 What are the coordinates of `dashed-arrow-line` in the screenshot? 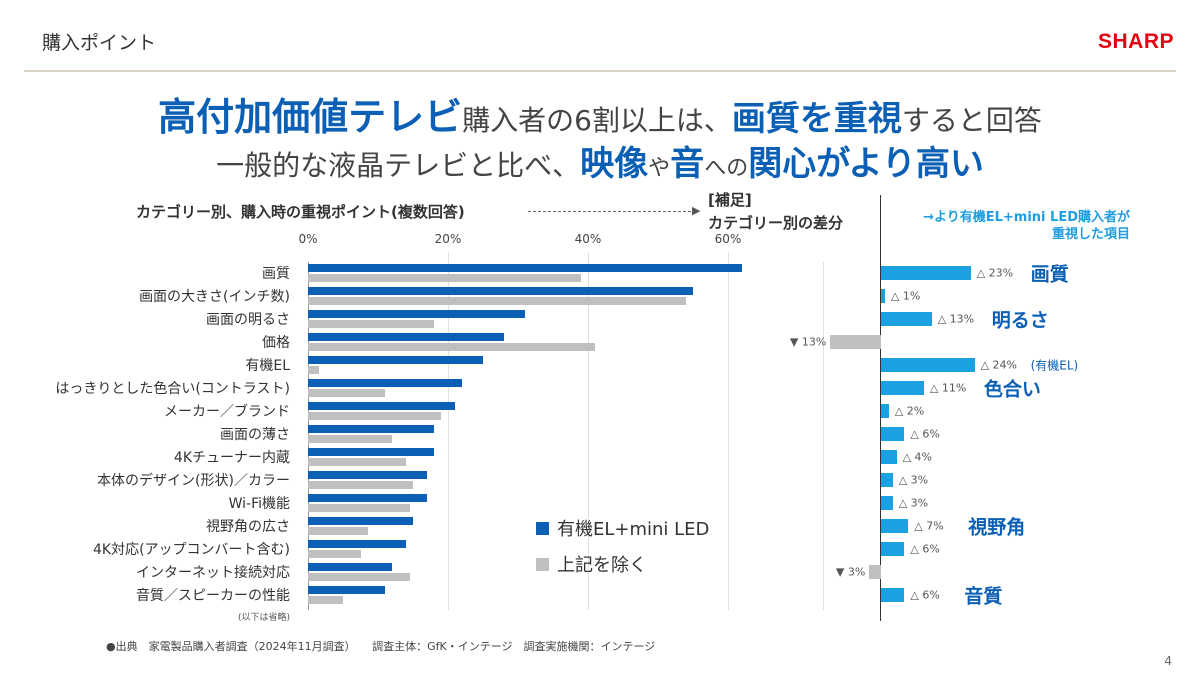 It's located at (612, 211).